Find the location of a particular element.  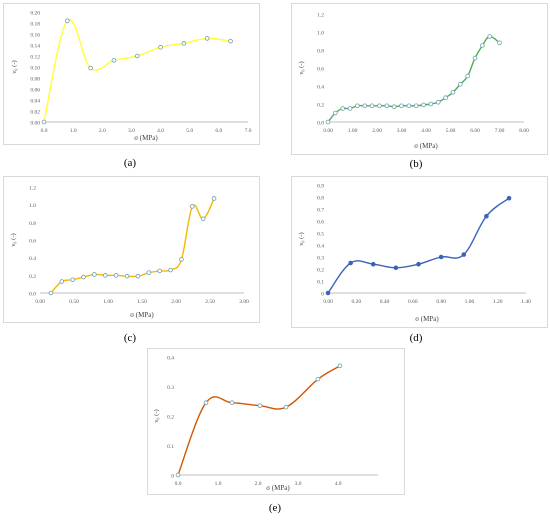

x-tick-label-a: 0.0 is located at coordinates (44, 131).